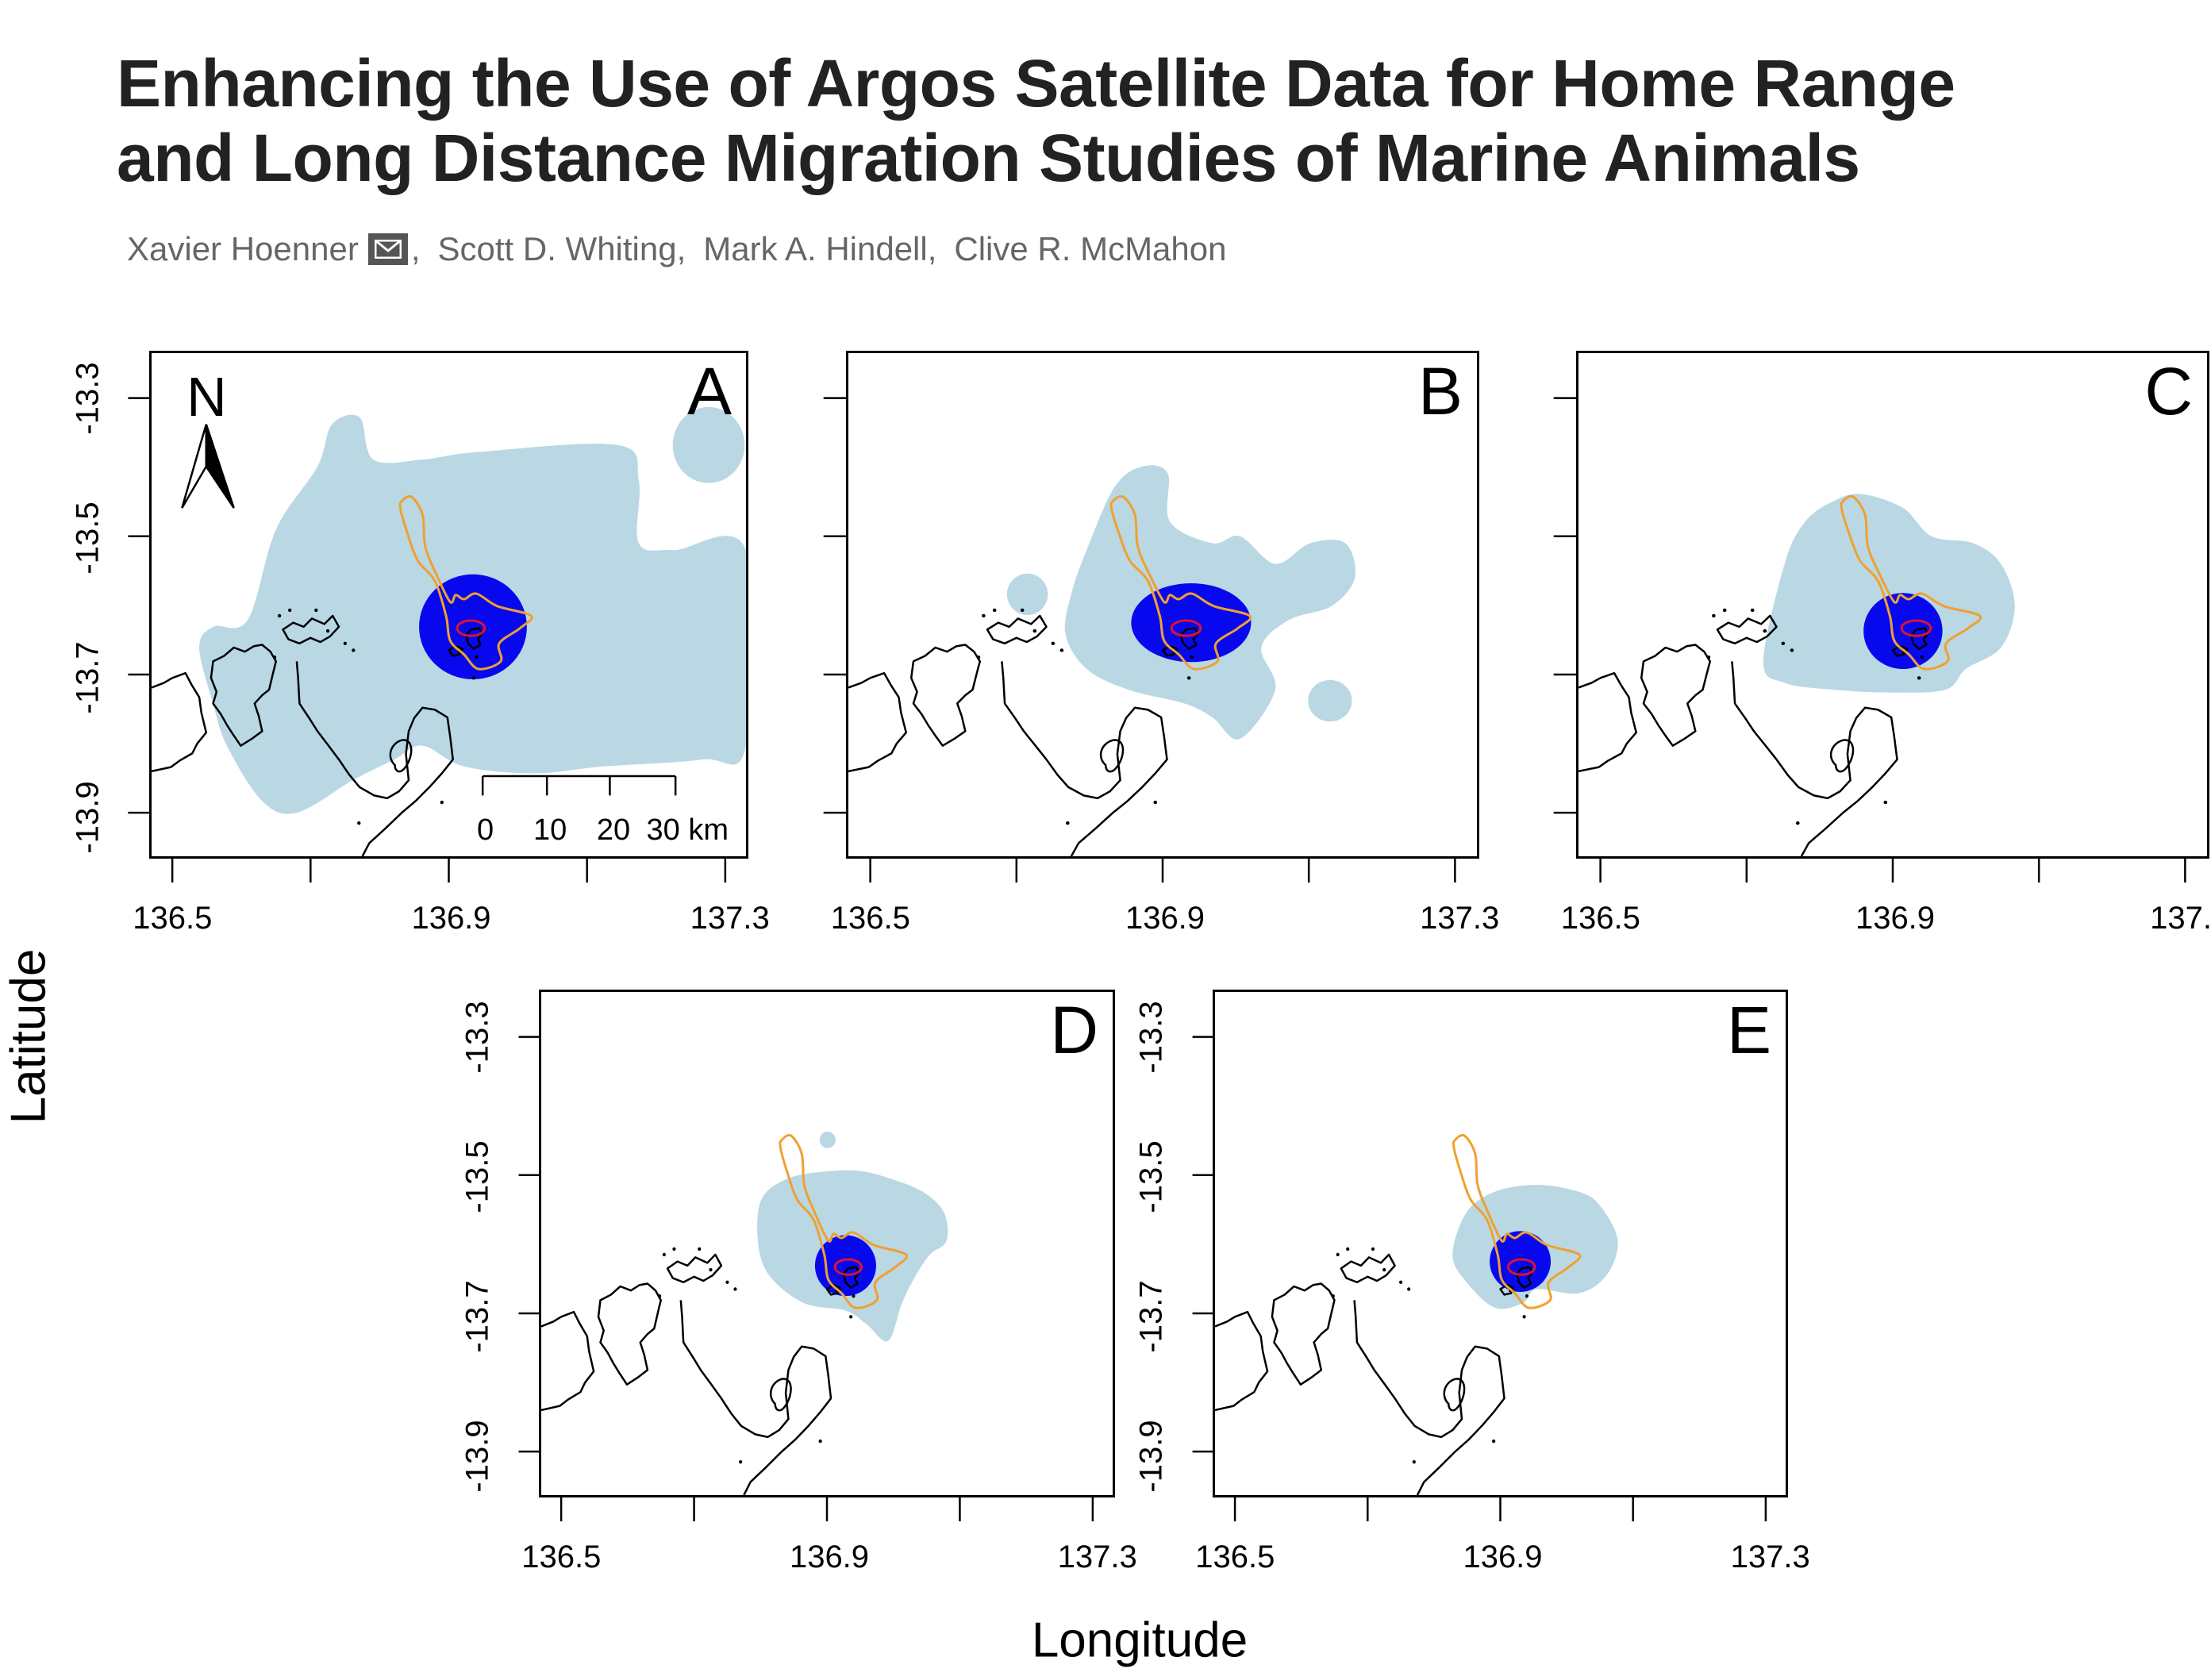 This screenshot has width=2211, height=1680. I want to click on envelope-icon, so click(387, 249).